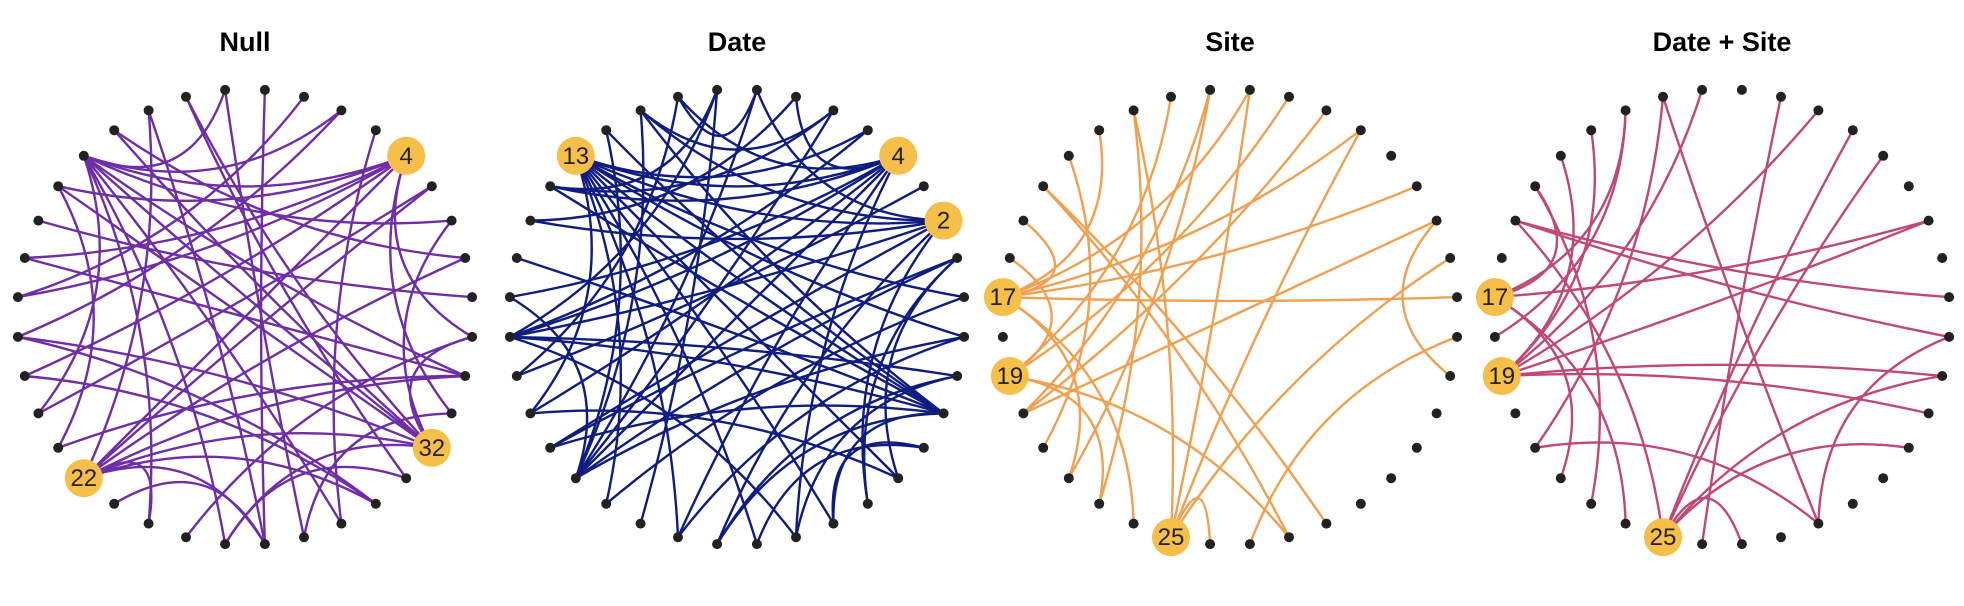 Image resolution: width=1964 pixels, height=606 pixels. What do you see at coordinates (1171, 537) in the screenshot?
I see `hub-label-site-25: 25` at bounding box center [1171, 537].